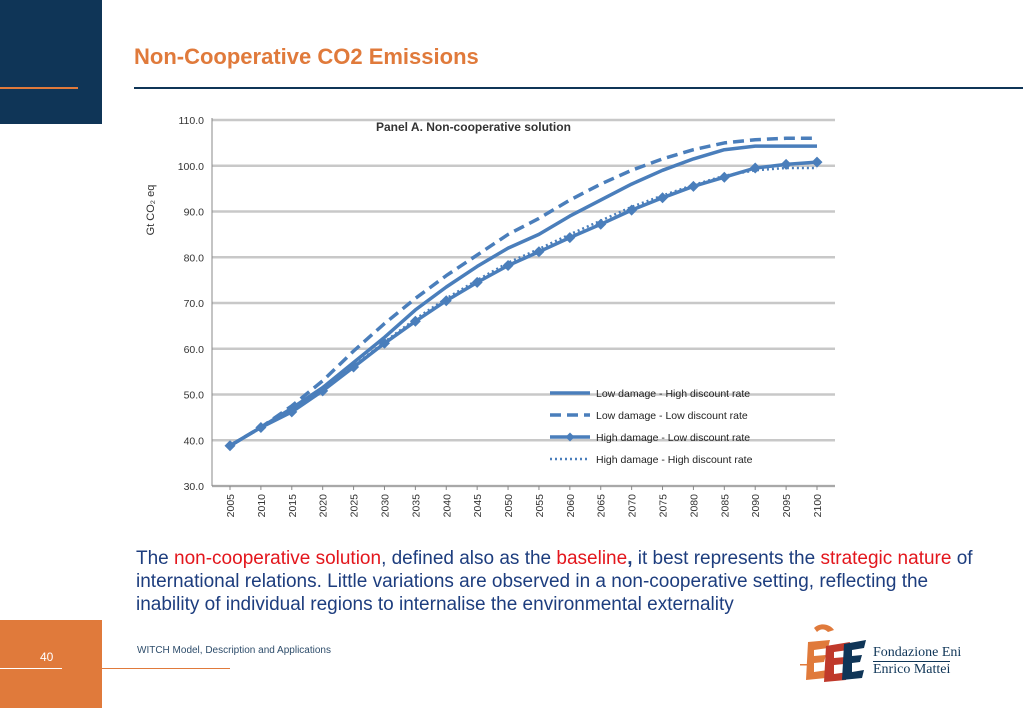 Image resolution: width=1023 pixels, height=708 pixels. Describe the element at coordinates (673, 438) in the screenshot. I see `legend-label: High damage - Low discount rate` at that location.